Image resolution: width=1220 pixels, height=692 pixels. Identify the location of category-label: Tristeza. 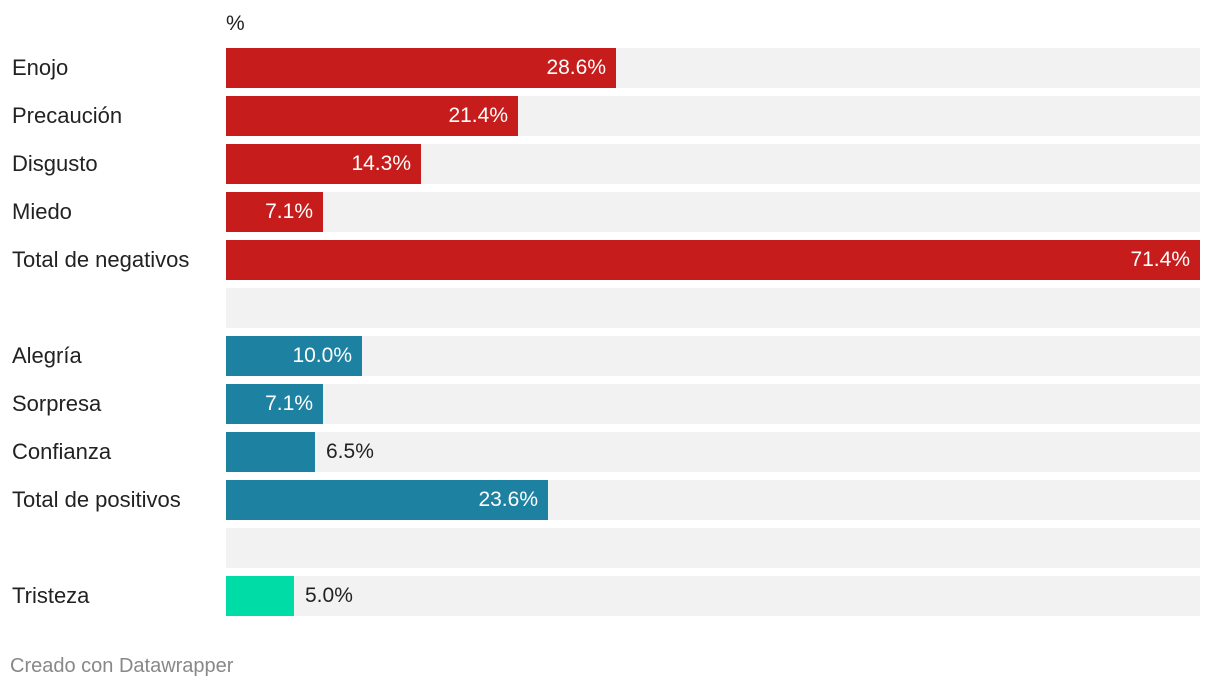
(51, 595).